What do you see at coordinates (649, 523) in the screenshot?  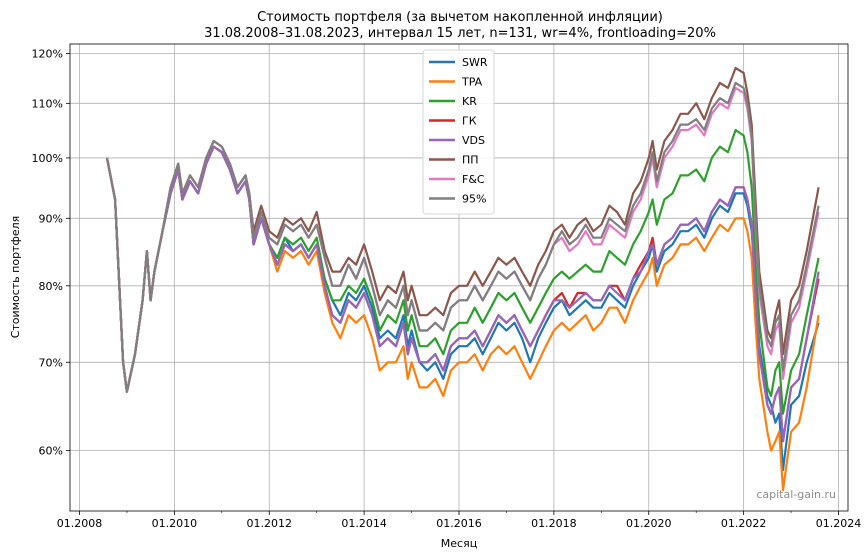 I see `x-tick-label: 01.2020` at bounding box center [649, 523].